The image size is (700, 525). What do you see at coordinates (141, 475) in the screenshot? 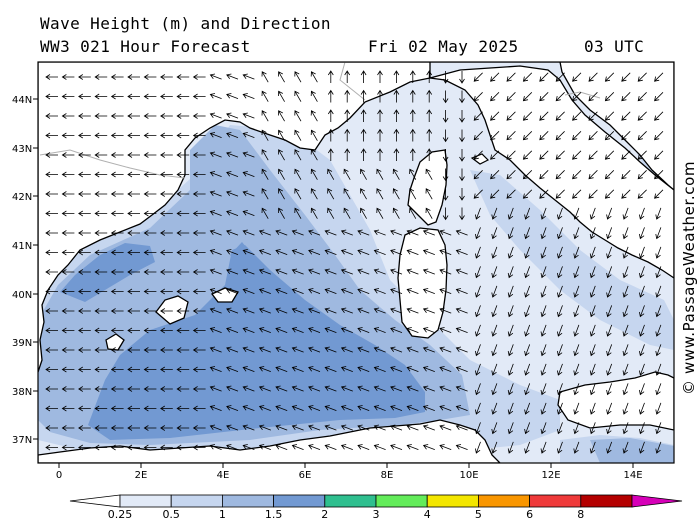
I see `lon-label-2e: 2E` at bounding box center [141, 475].